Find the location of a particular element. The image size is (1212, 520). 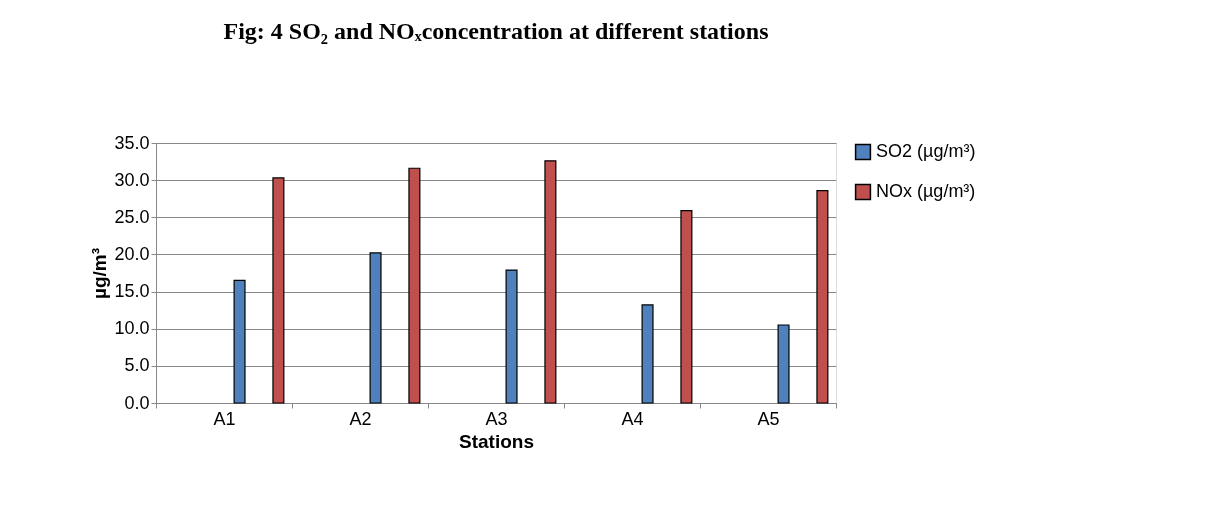

y-tick-label: 5.0 is located at coordinates (137, 365).